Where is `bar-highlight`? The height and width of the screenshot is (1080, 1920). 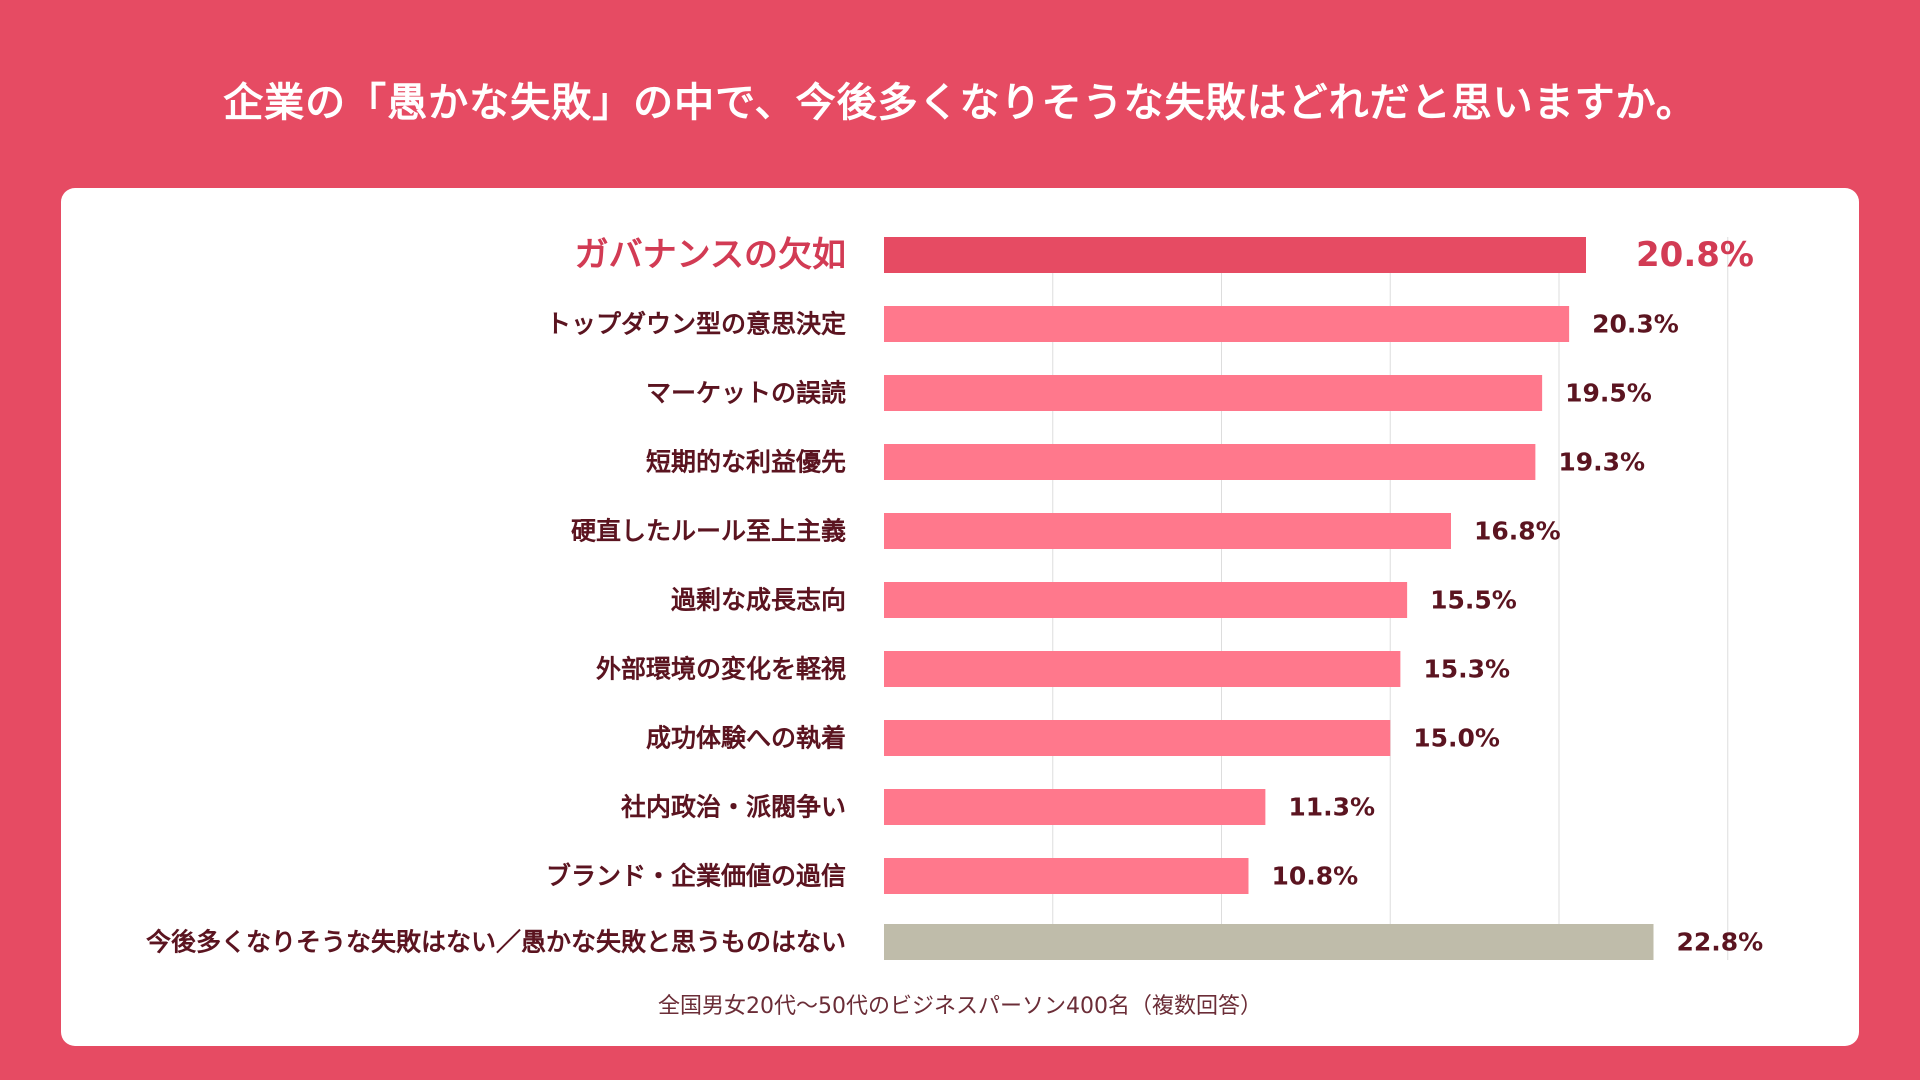
bar-highlight is located at coordinates (1235, 255).